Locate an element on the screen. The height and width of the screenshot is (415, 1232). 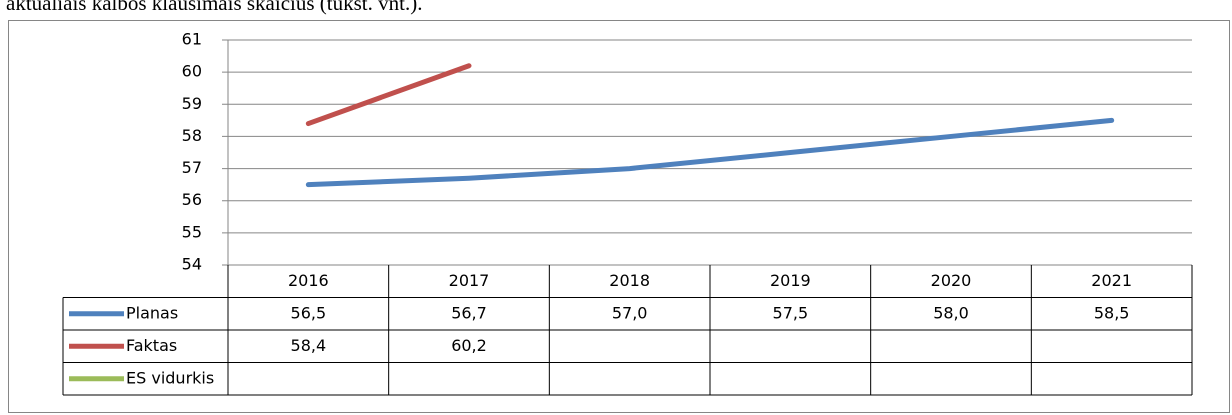
x-tick-label: 2020 is located at coordinates (951, 280).